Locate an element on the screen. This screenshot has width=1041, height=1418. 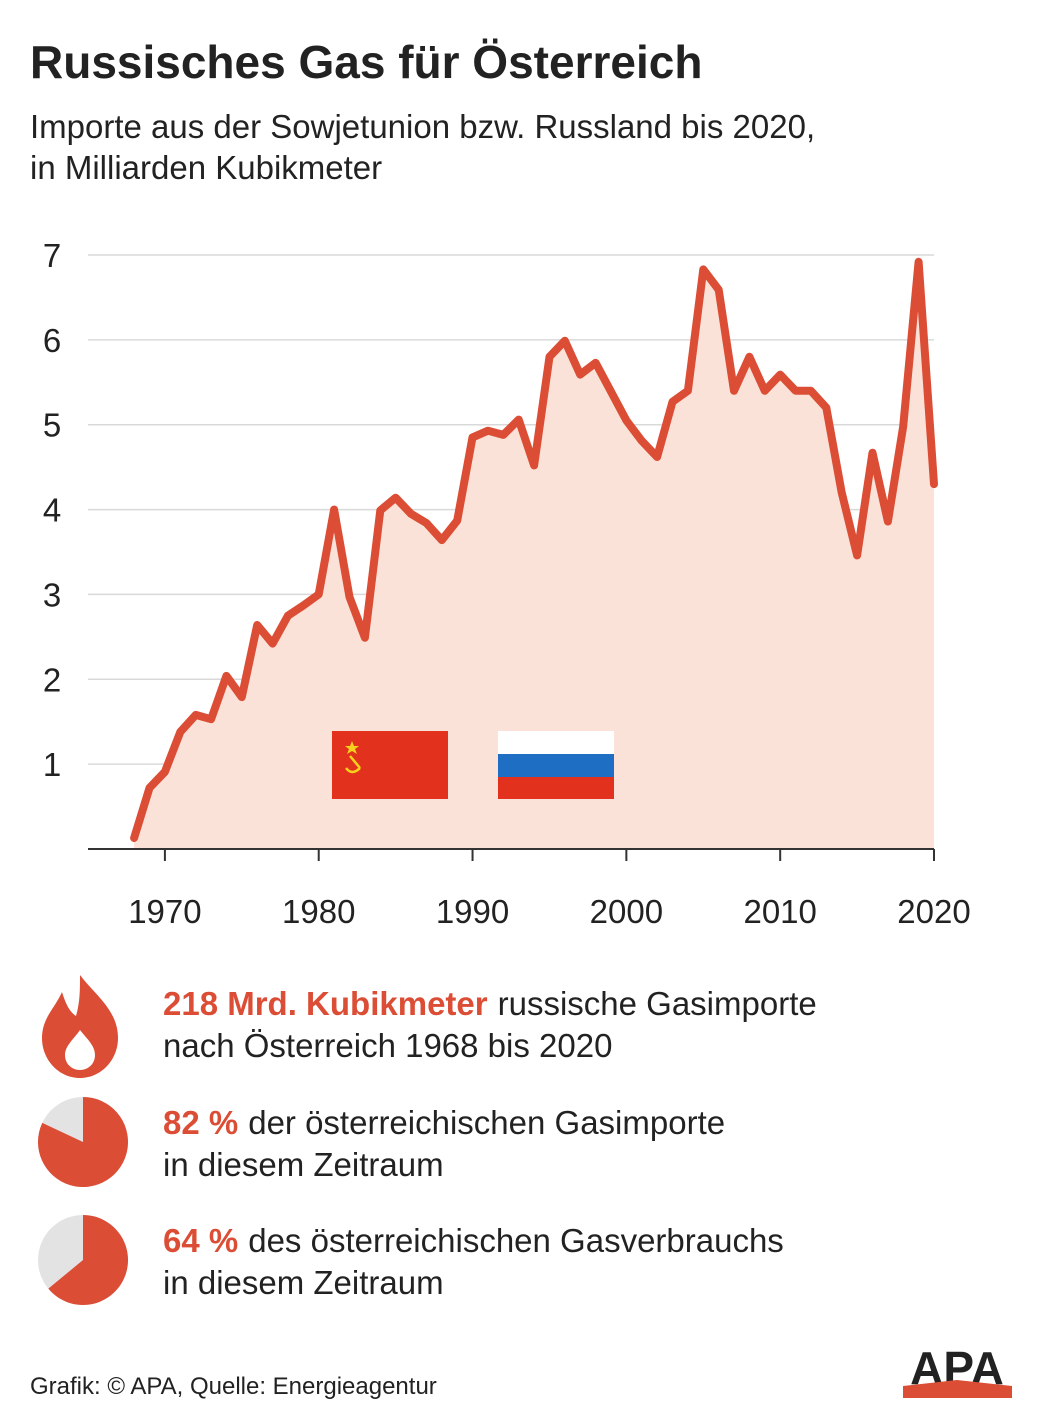
fact-text: des österreichischen Gasverbrauchs is located at coordinates (516, 1240).